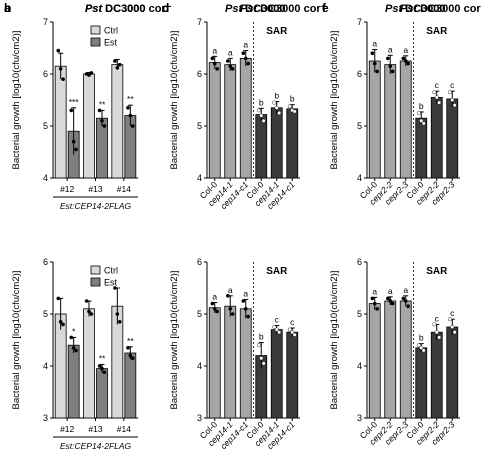 Image resolution: width=495 pixels, height=468 pixels. I want to click on y-tick-label: 3, so click(45, 418).